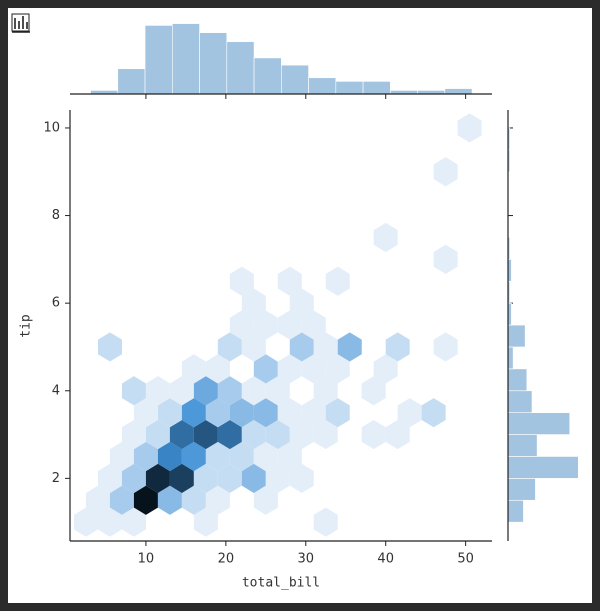 Image resolution: width=600 pixels, height=611 pixels. Describe the element at coordinates (146, 559) in the screenshot. I see `x-tick-label: 10` at that location.